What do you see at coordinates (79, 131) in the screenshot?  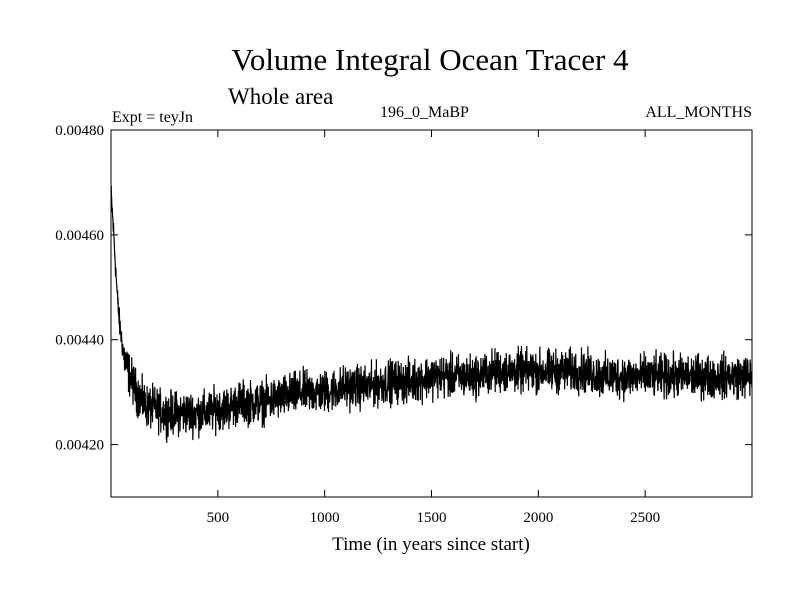 I see `y-tick-label: 0.00480` at bounding box center [79, 131].